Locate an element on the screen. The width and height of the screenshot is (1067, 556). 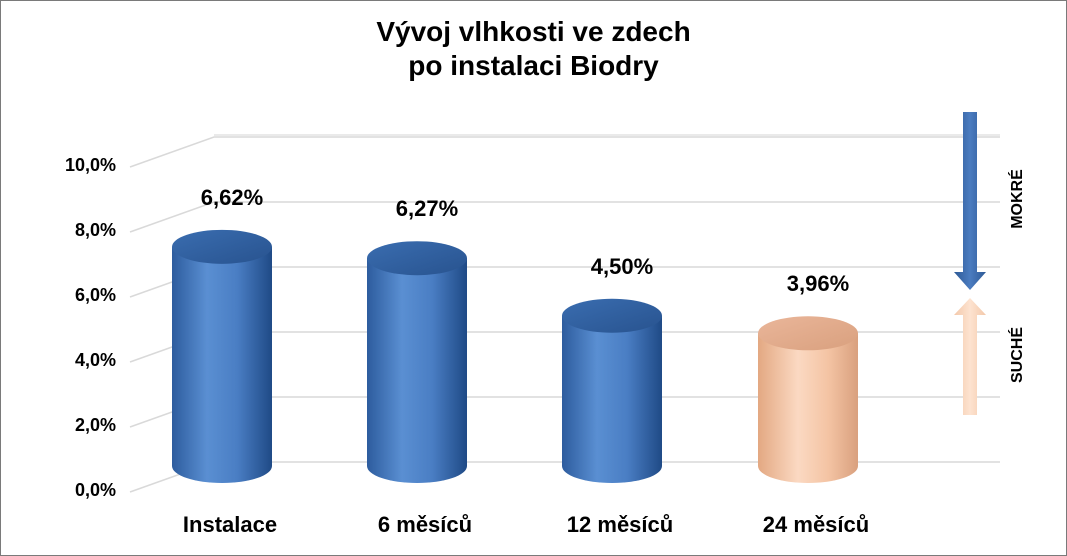
data-label: 6,27% is located at coordinates (427, 209).